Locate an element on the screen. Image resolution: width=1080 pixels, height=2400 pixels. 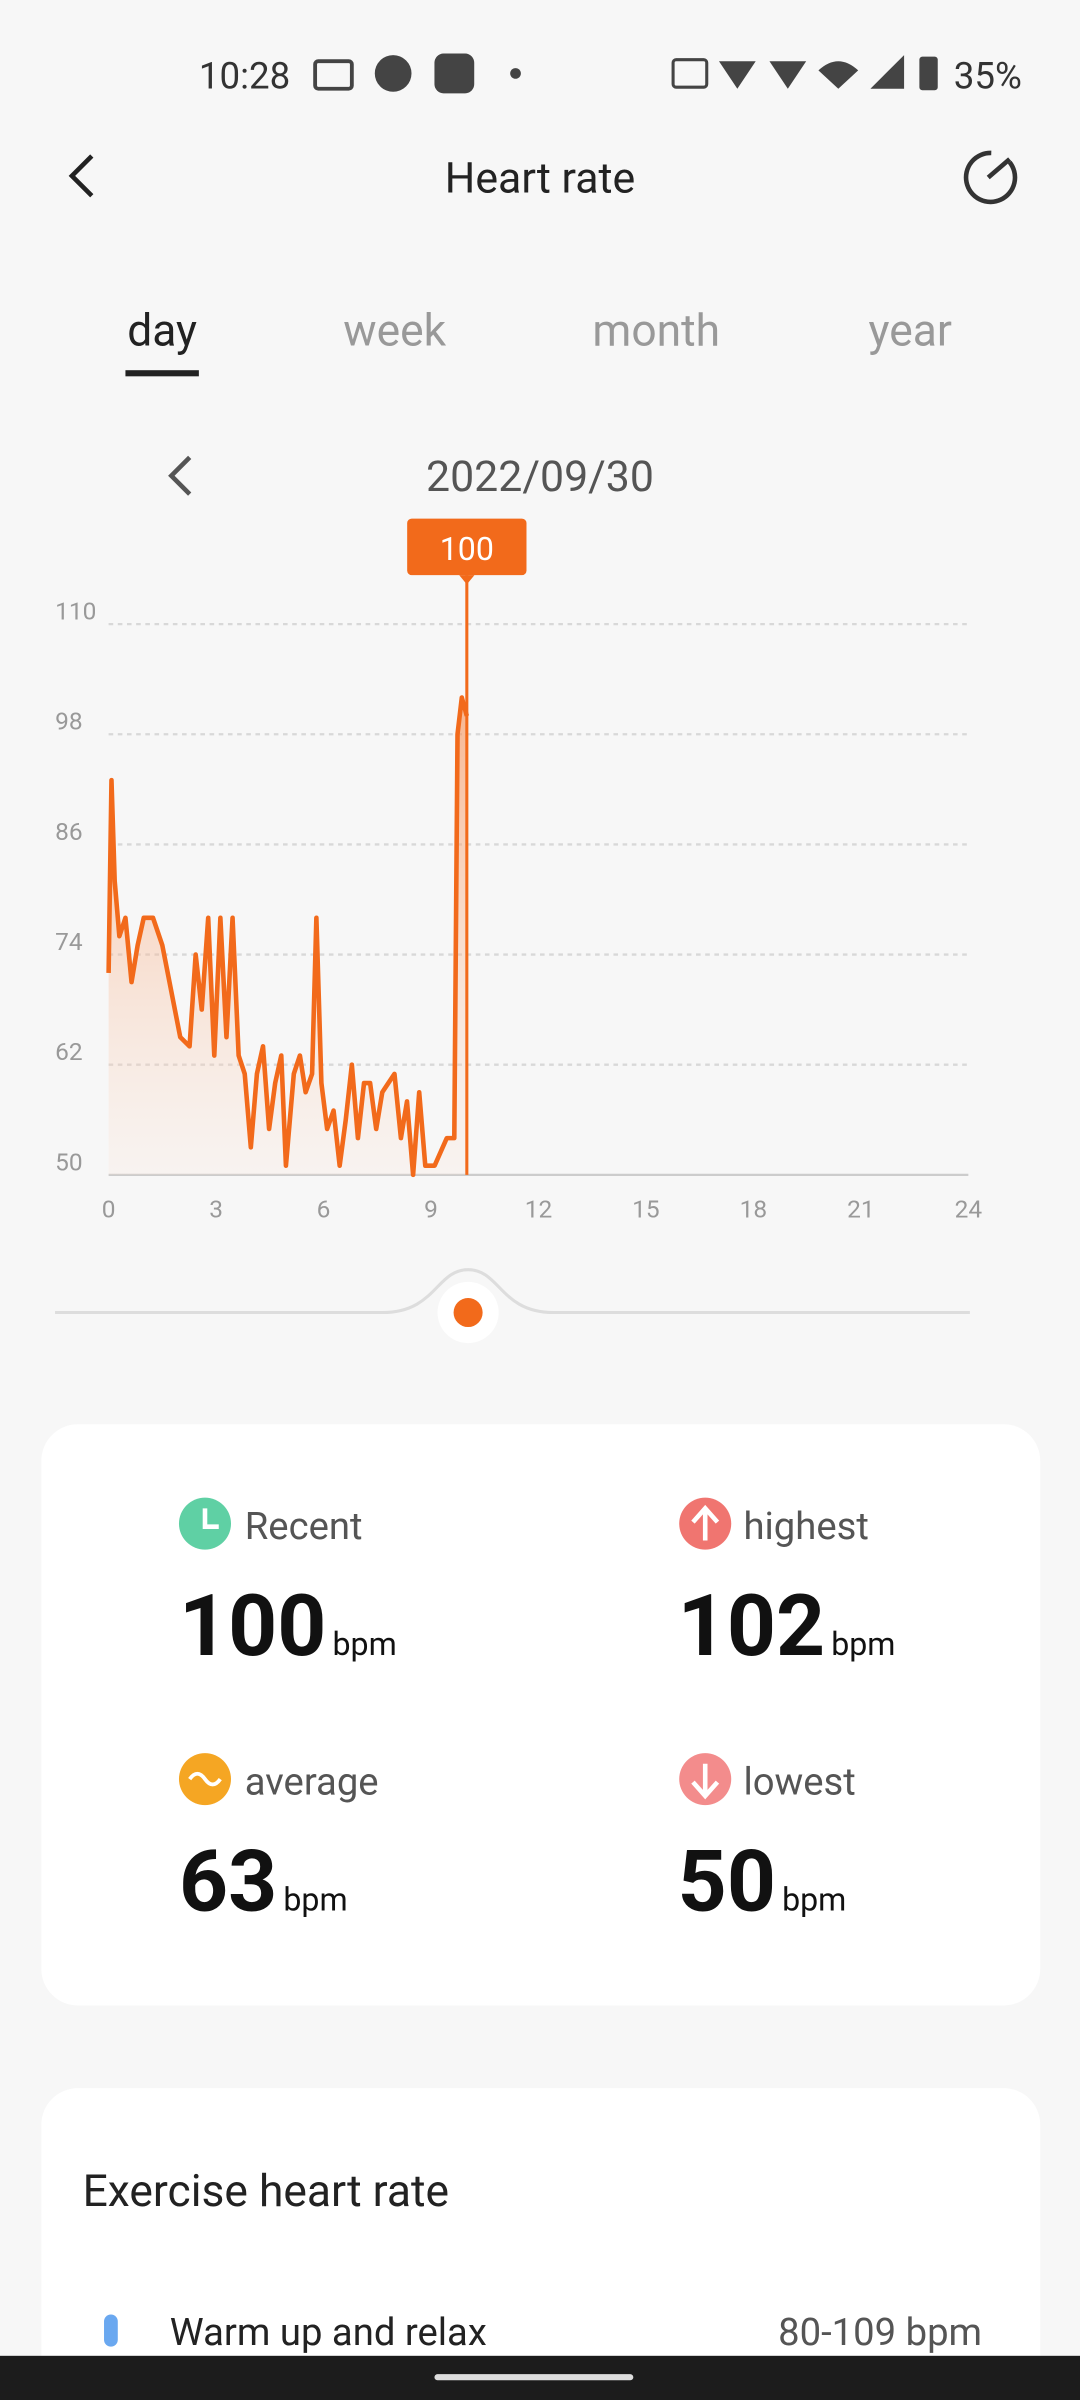
cursor-tooltip is located at coordinates (467, 547).